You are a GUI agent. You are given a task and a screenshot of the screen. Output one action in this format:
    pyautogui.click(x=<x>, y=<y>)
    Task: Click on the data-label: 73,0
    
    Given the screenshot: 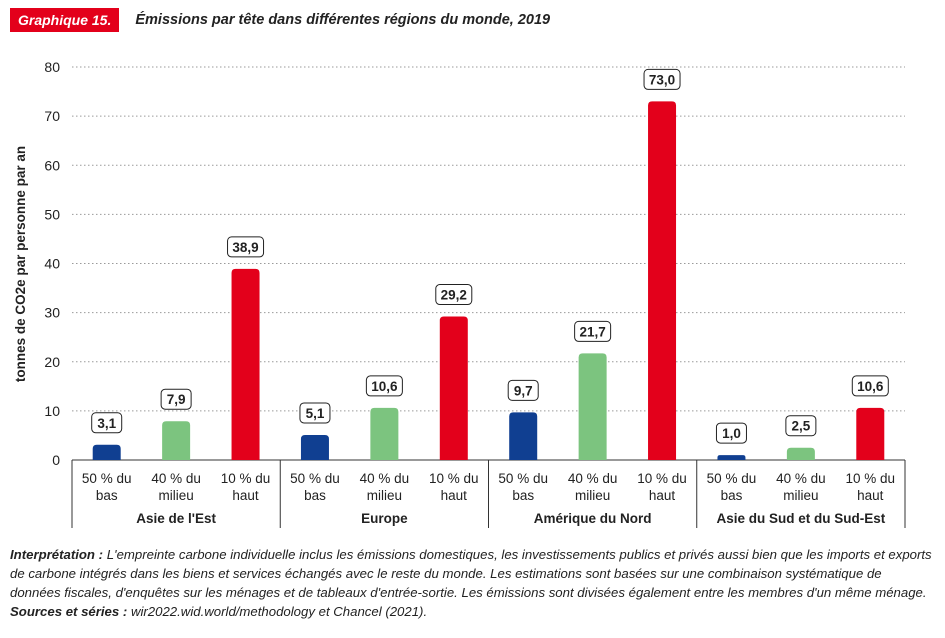 What is the action you would take?
    pyautogui.click(x=662, y=79)
    